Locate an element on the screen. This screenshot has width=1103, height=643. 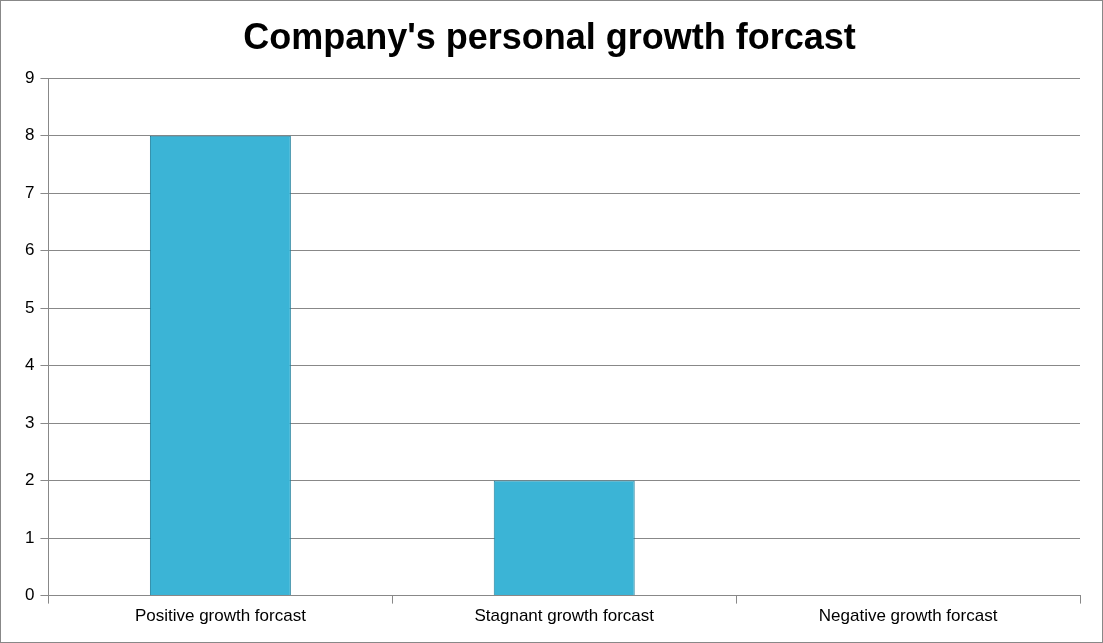
y-tick-label: 9 is located at coordinates (29, 77).